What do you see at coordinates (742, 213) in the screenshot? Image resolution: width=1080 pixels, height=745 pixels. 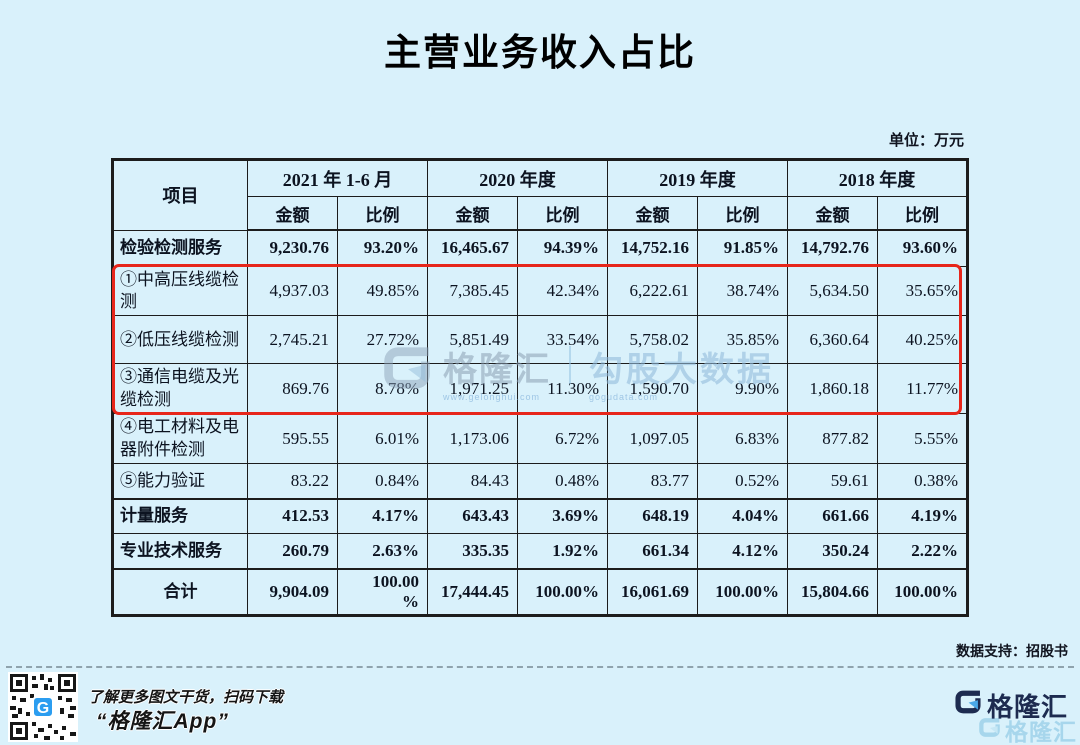 I see `subheader-ratio-2019: 比例` at bounding box center [742, 213].